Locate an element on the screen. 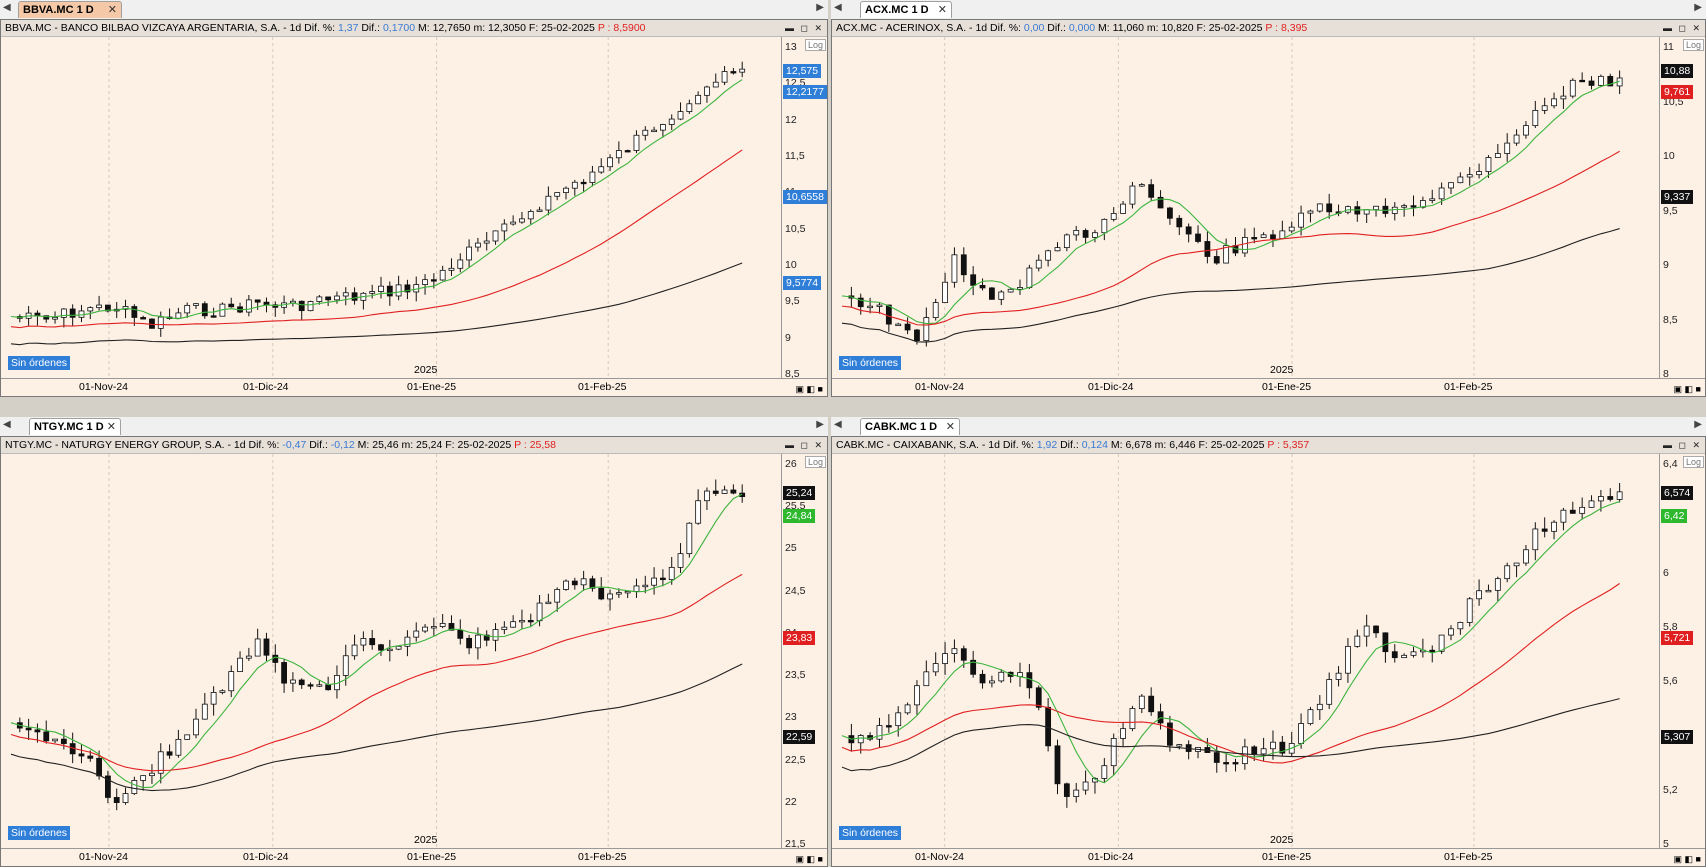 The image size is (1706, 867). price-value: P : 8,5900 is located at coordinates (621, 28).